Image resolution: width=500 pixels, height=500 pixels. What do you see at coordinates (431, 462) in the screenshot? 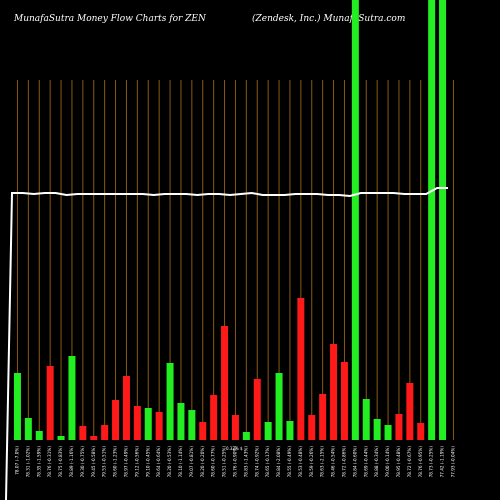
I see `x-tick-label: 78.73 (-0.25%)` at bounding box center [431, 462].